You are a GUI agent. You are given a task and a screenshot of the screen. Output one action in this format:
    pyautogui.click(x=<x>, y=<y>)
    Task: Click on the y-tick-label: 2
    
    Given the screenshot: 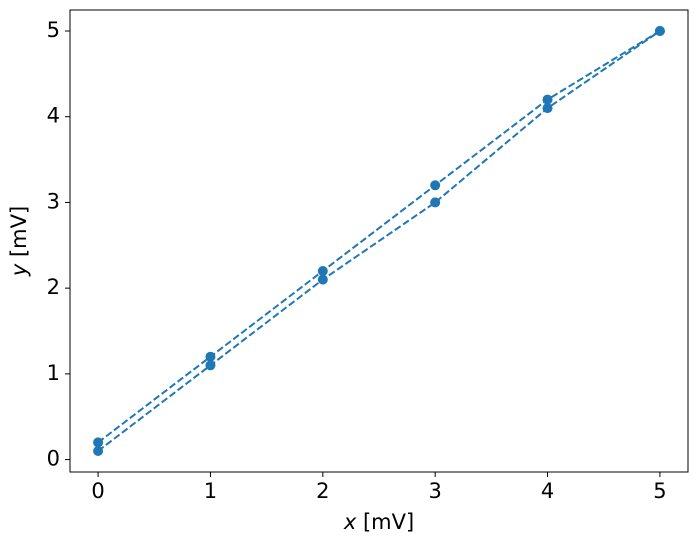 What is the action you would take?
    pyautogui.click(x=53, y=287)
    